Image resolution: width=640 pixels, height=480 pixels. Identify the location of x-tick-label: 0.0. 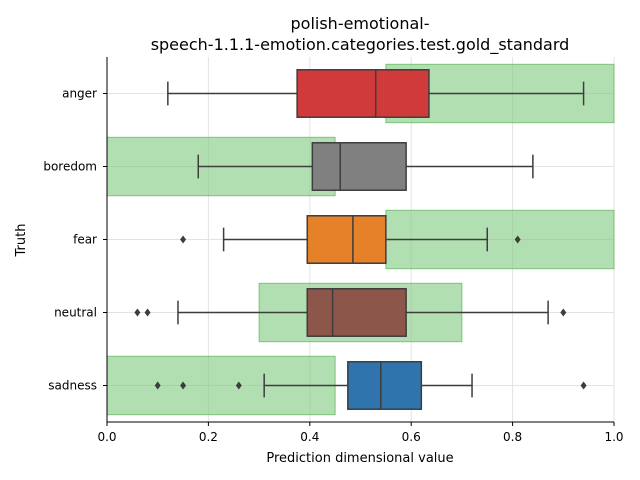
(106, 437).